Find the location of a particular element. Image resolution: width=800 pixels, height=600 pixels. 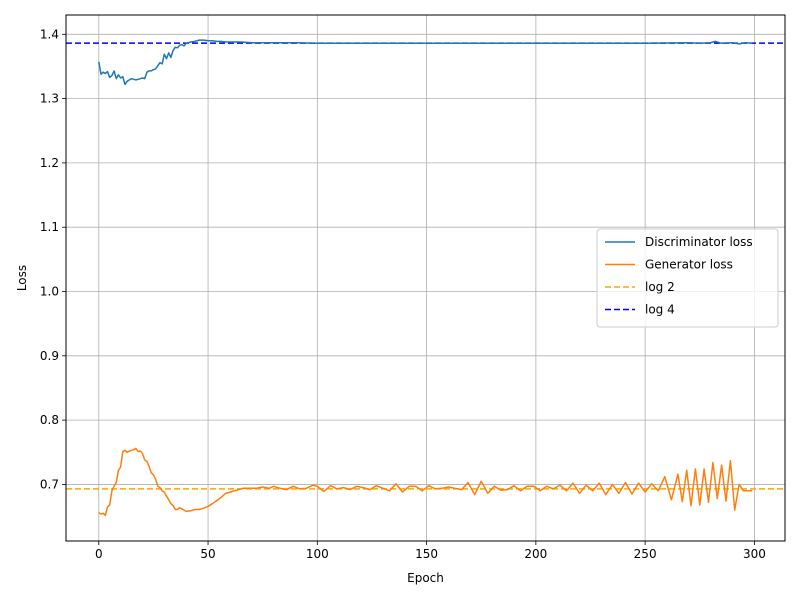

legend-entry: Generator loss is located at coordinates (689, 265).